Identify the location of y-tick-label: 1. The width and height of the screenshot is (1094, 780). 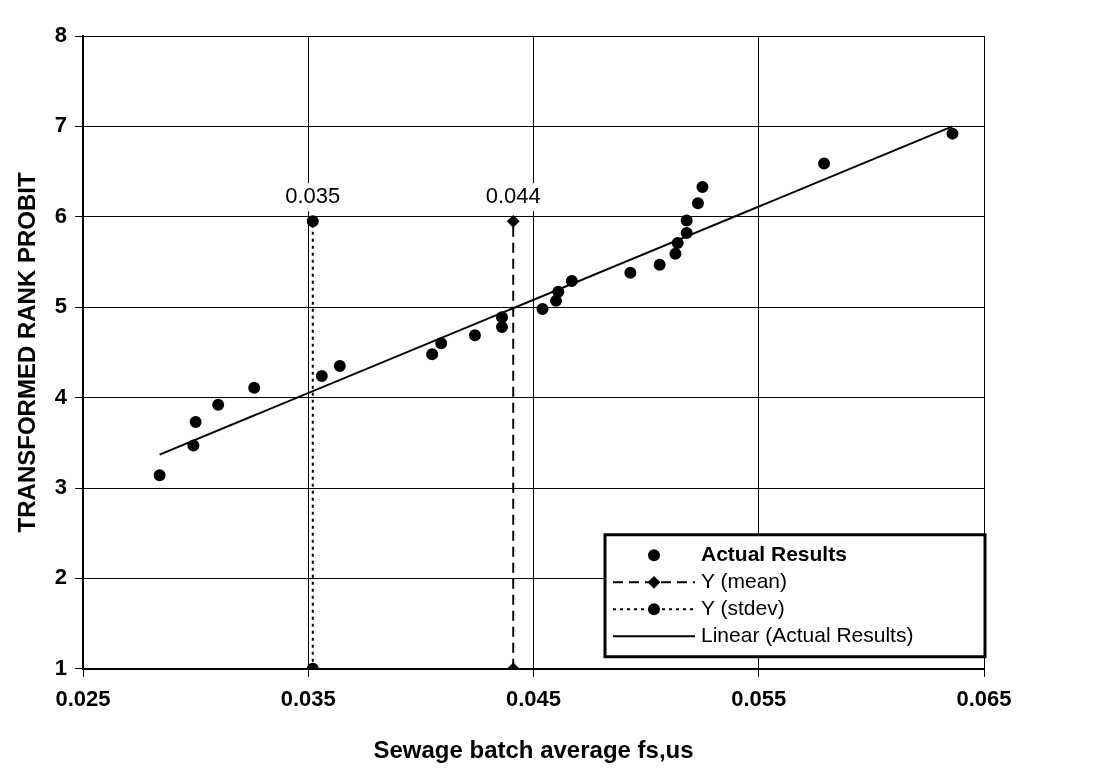
(61, 667).